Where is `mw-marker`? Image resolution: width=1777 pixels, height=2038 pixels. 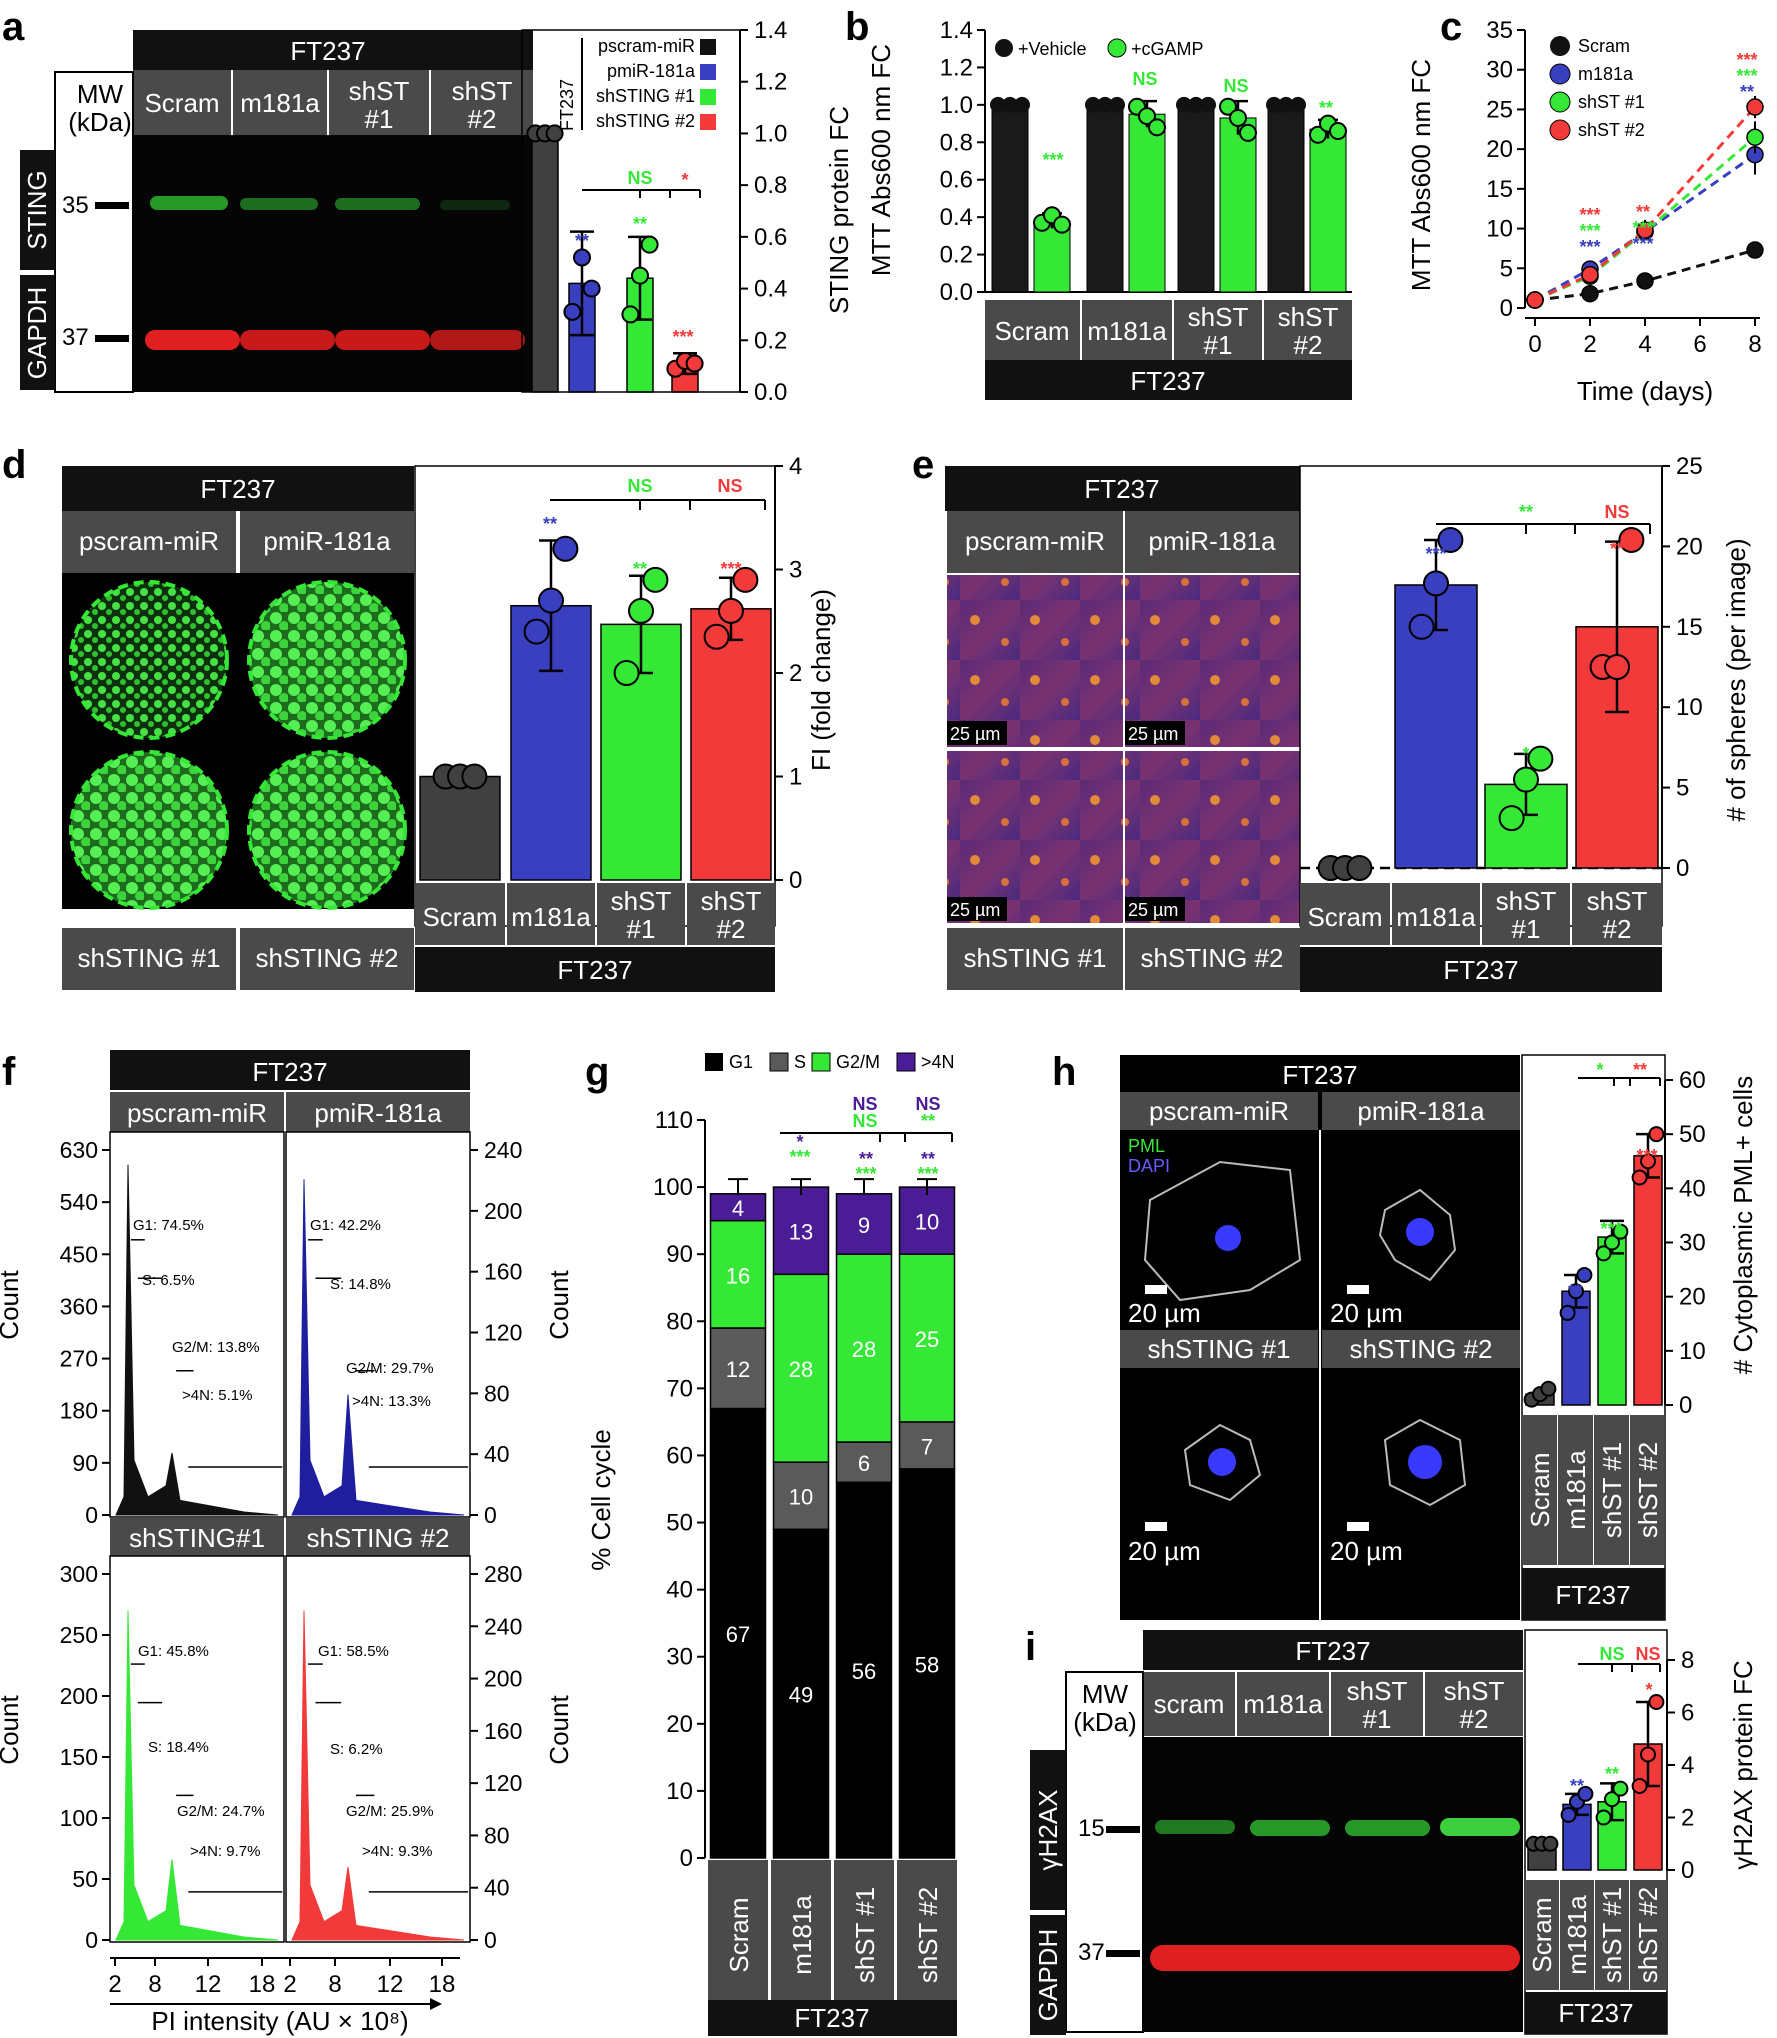
mw-marker is located at coordinates (112, 205).